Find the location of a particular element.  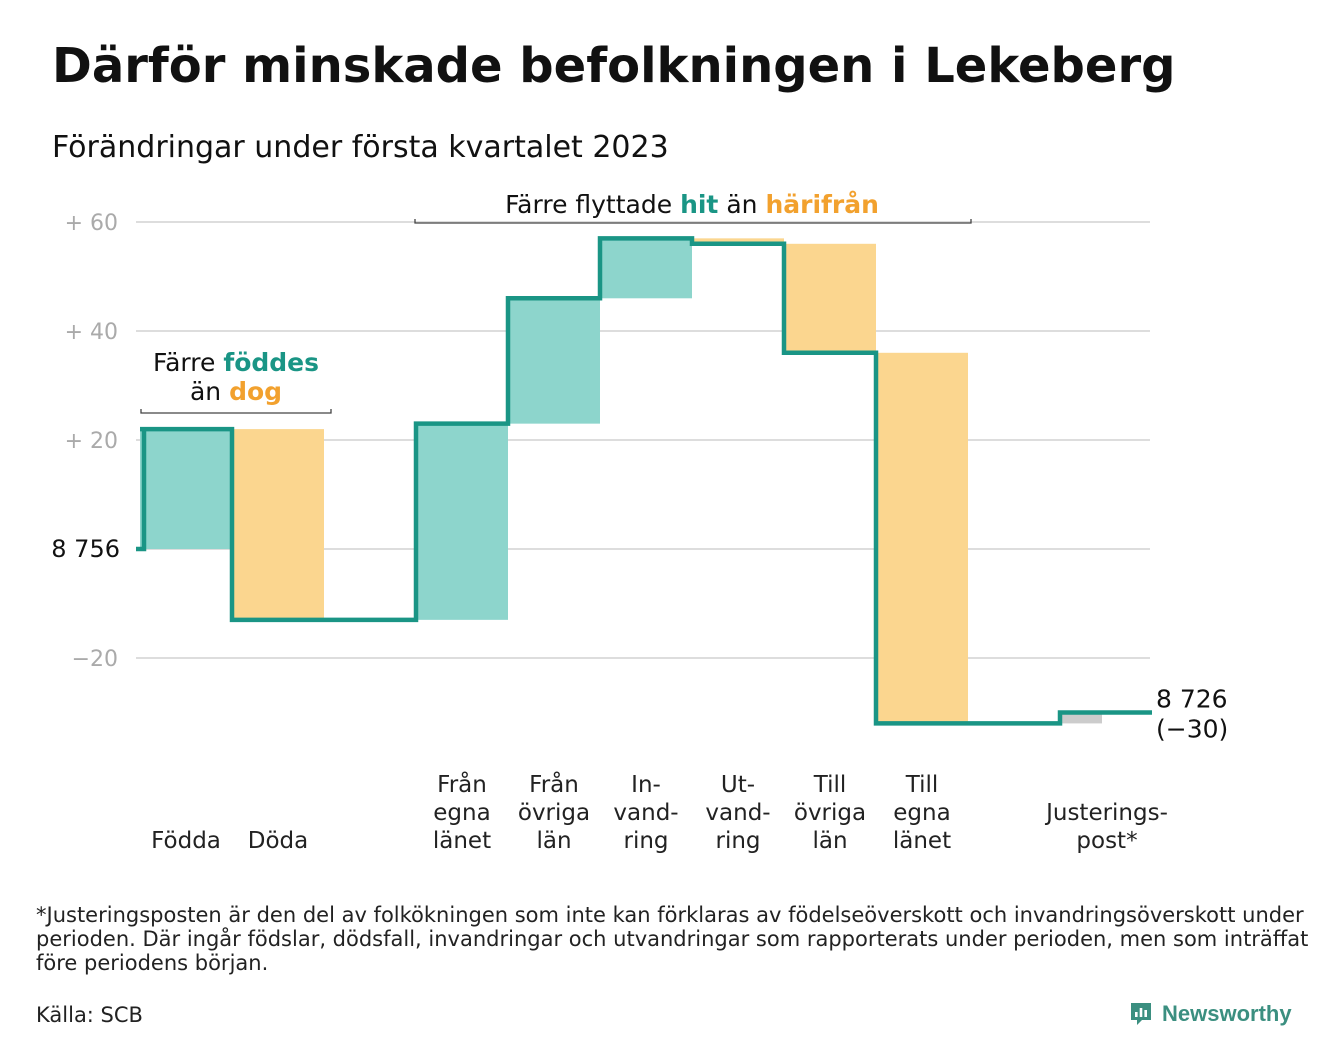

category-label: post* is located at coordinates (1106, 841).